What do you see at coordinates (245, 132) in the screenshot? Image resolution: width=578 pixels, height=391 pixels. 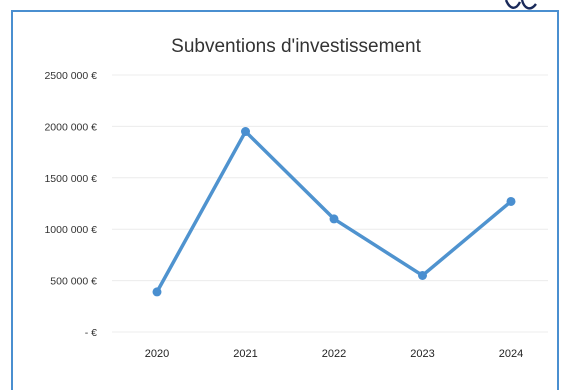 I see `data-point-2021` at bounding box center [245, 132].